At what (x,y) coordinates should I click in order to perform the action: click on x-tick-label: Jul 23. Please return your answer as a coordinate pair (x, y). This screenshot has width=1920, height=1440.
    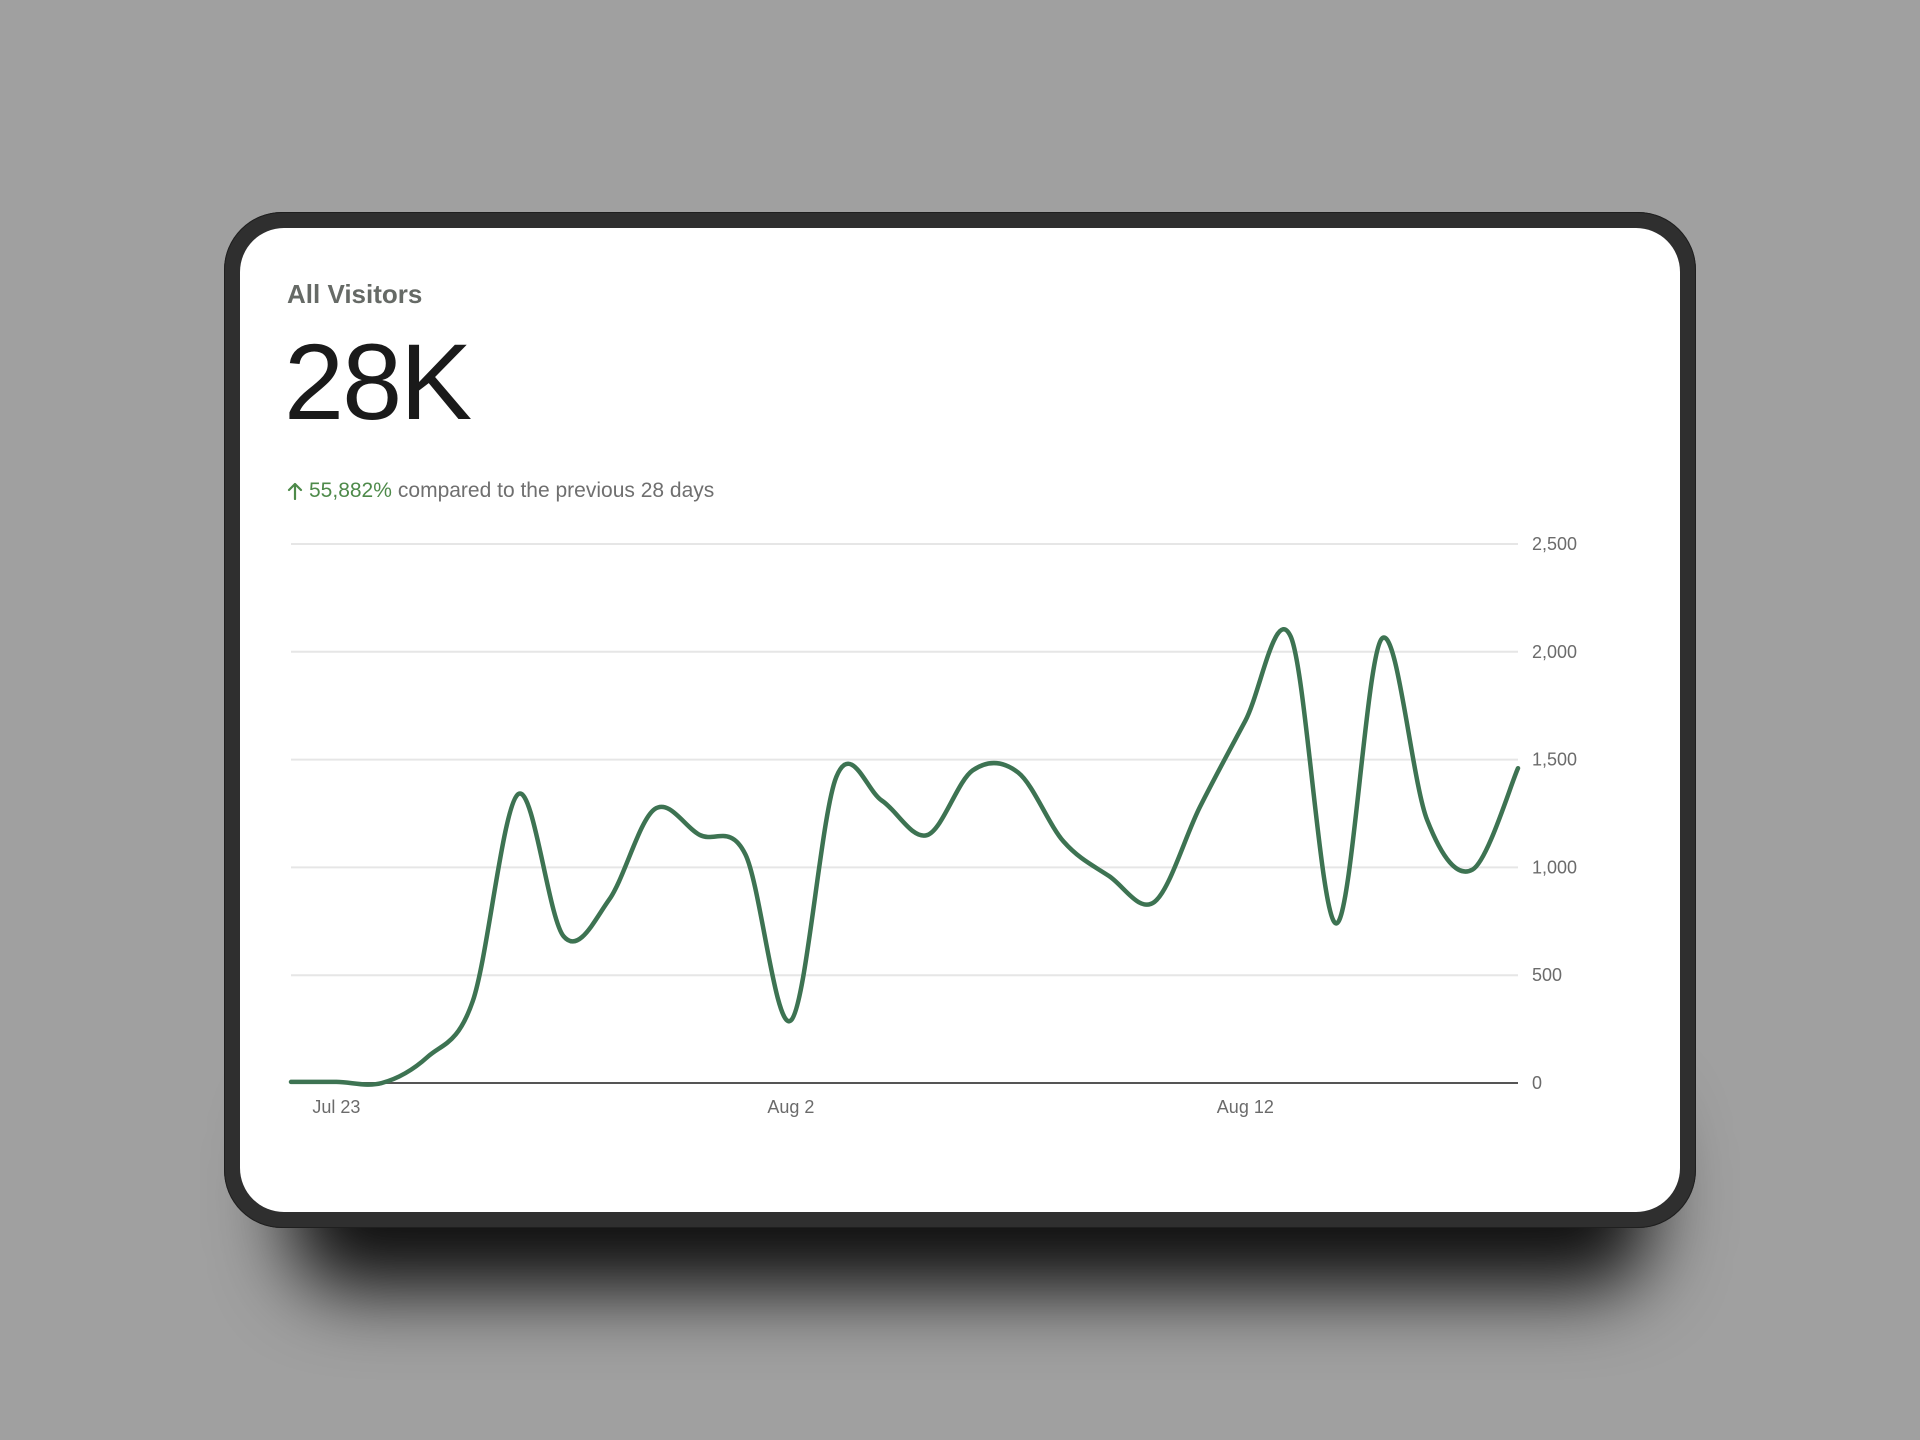
    Looking at the image, I should click on (336, 1107).